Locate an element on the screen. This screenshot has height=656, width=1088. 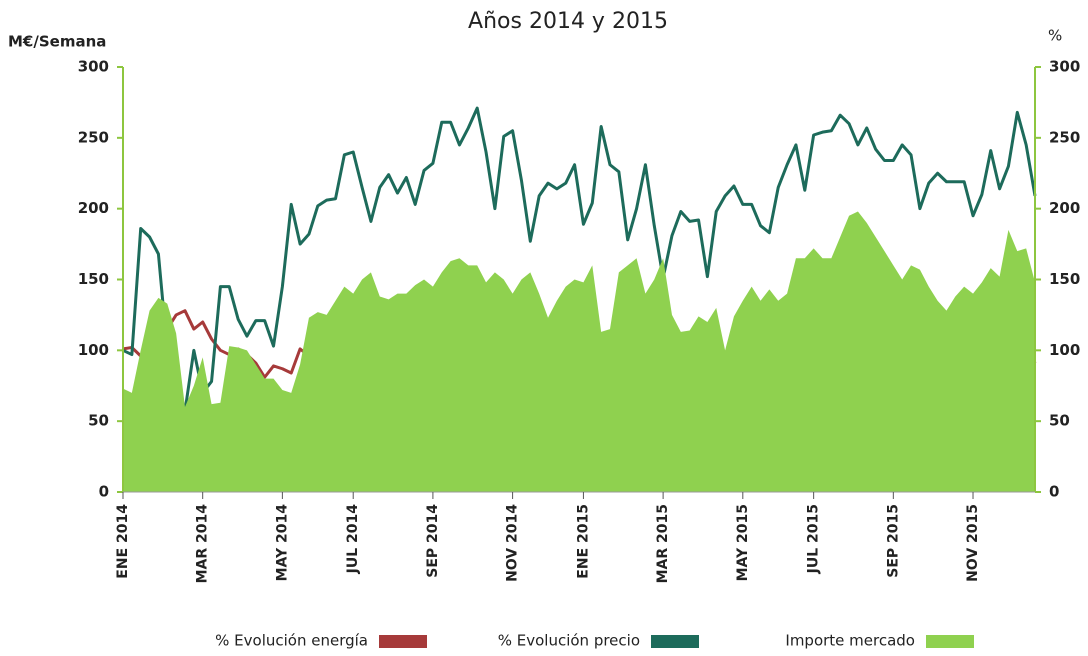
y2-tick-label: 150 is located at coordinates (1064, 279).